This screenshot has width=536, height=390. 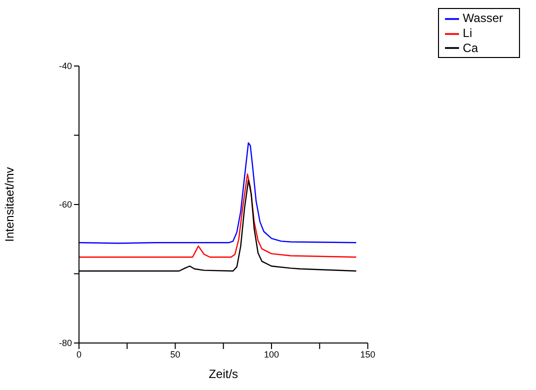 I want to click on x-tick-label: 50, so click(x=175, y=354).